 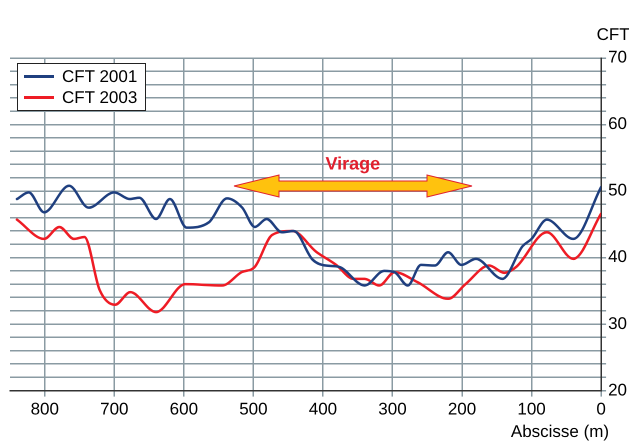 I want to click on y-tick-label: 70, so click(x=618, y=57).